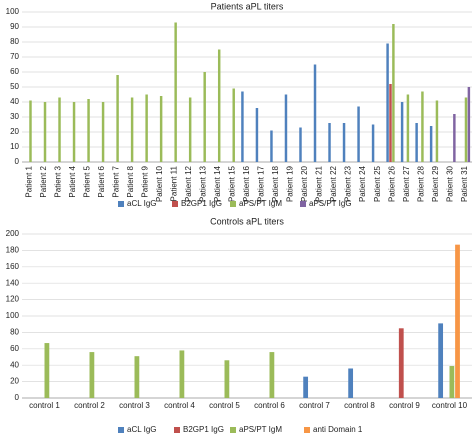 Image resolution: width=474 pixels, height=436 pixels. Describe the element at coordinates (115, 181) in the screenshot. I see `x-tick-label: Patient 7` at that location.